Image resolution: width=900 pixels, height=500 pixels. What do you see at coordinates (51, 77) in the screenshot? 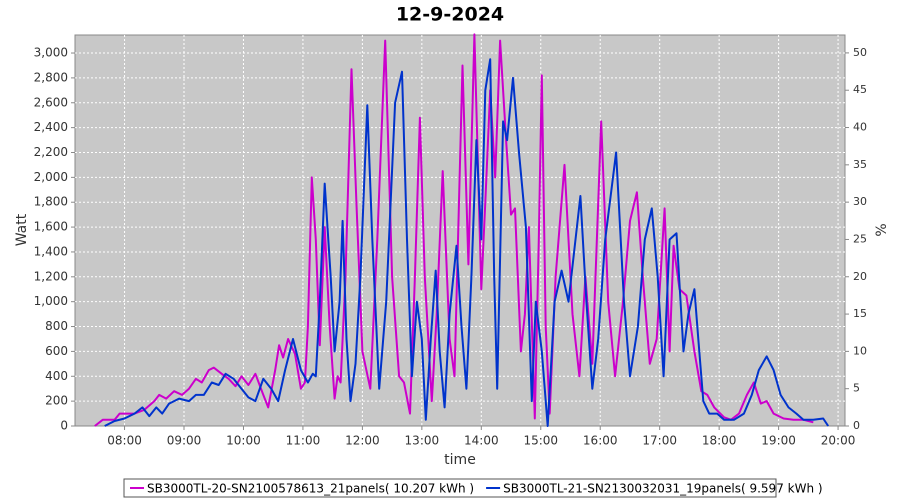
I see `y-tick-label: 2,800` at bounding box center [51, 77].